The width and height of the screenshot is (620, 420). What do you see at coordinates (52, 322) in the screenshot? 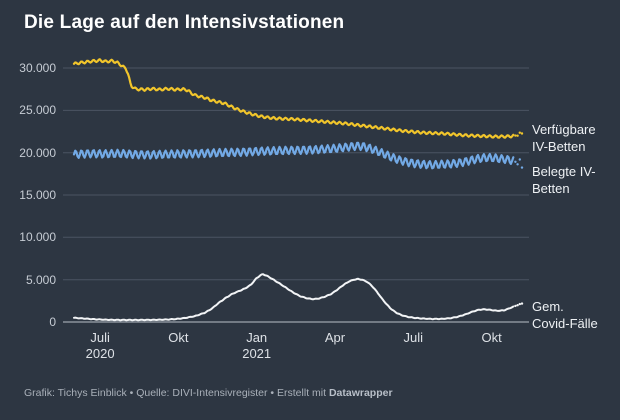
I see `y-axis-tick-label: 0` at bounding box center [52, 322].